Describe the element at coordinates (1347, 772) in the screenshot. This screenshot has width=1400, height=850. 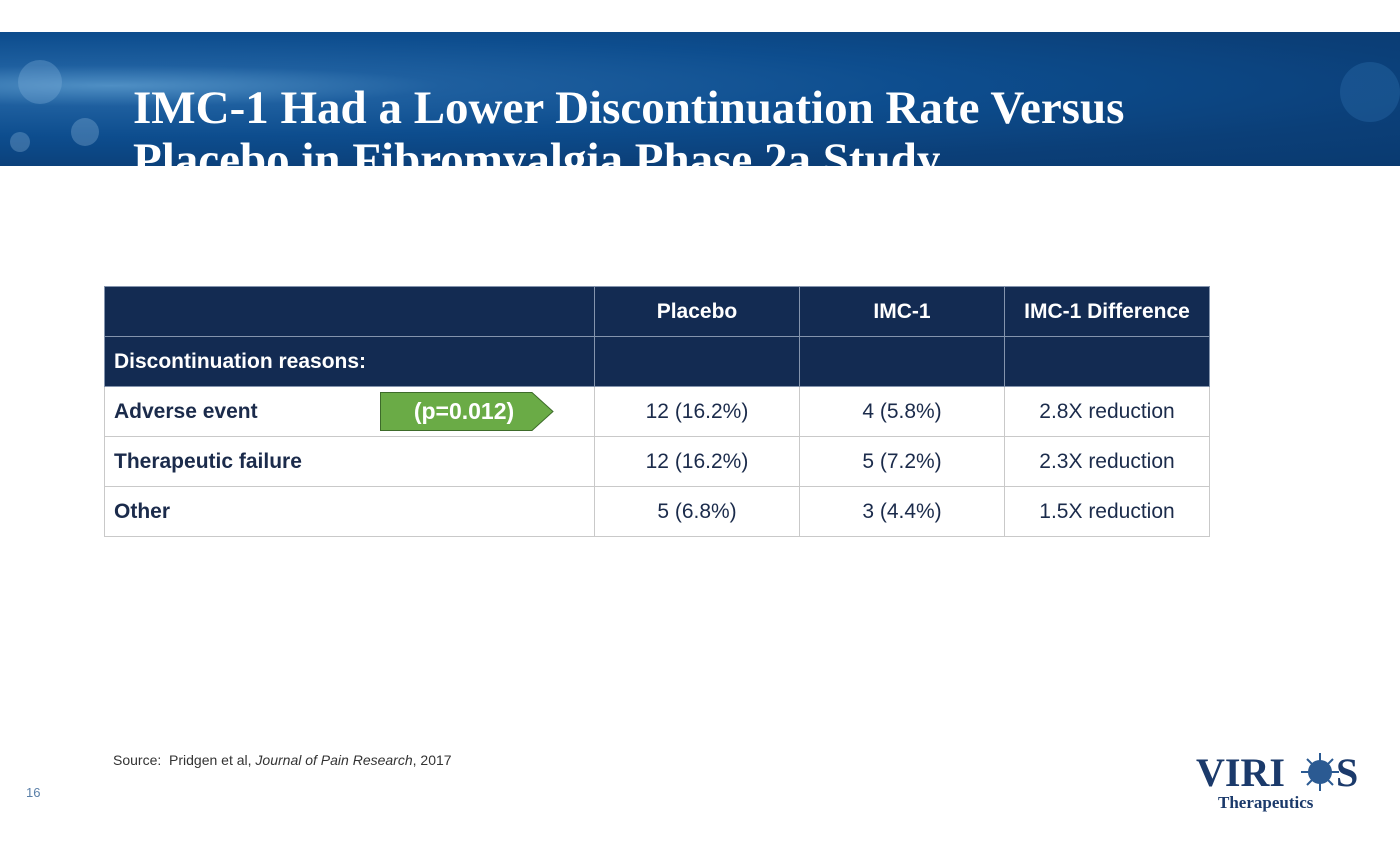
I see `logo-right: S` at that location.